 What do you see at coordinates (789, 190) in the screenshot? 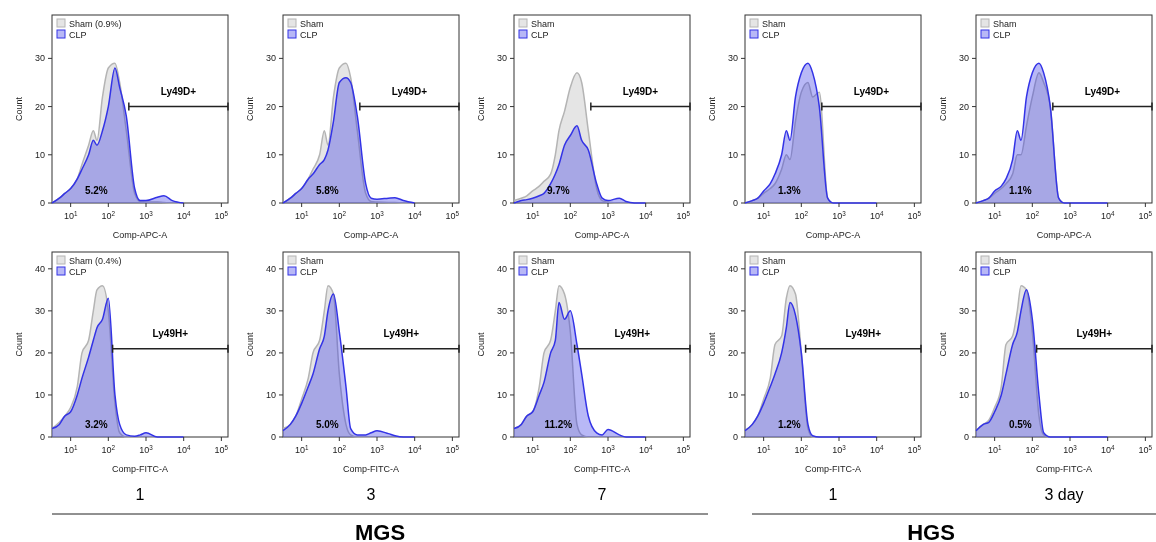
I see `annotation: 1.3%` at bounding box center [789, 190].